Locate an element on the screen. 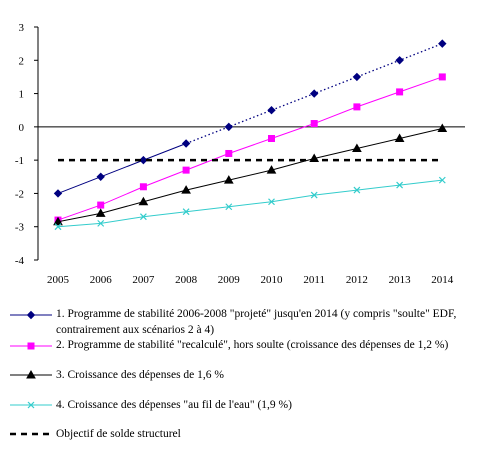 Image resolution: width=480 pixels, height=468 pixels. x-tick-label: 2014 is located at coordinates (442, 280).